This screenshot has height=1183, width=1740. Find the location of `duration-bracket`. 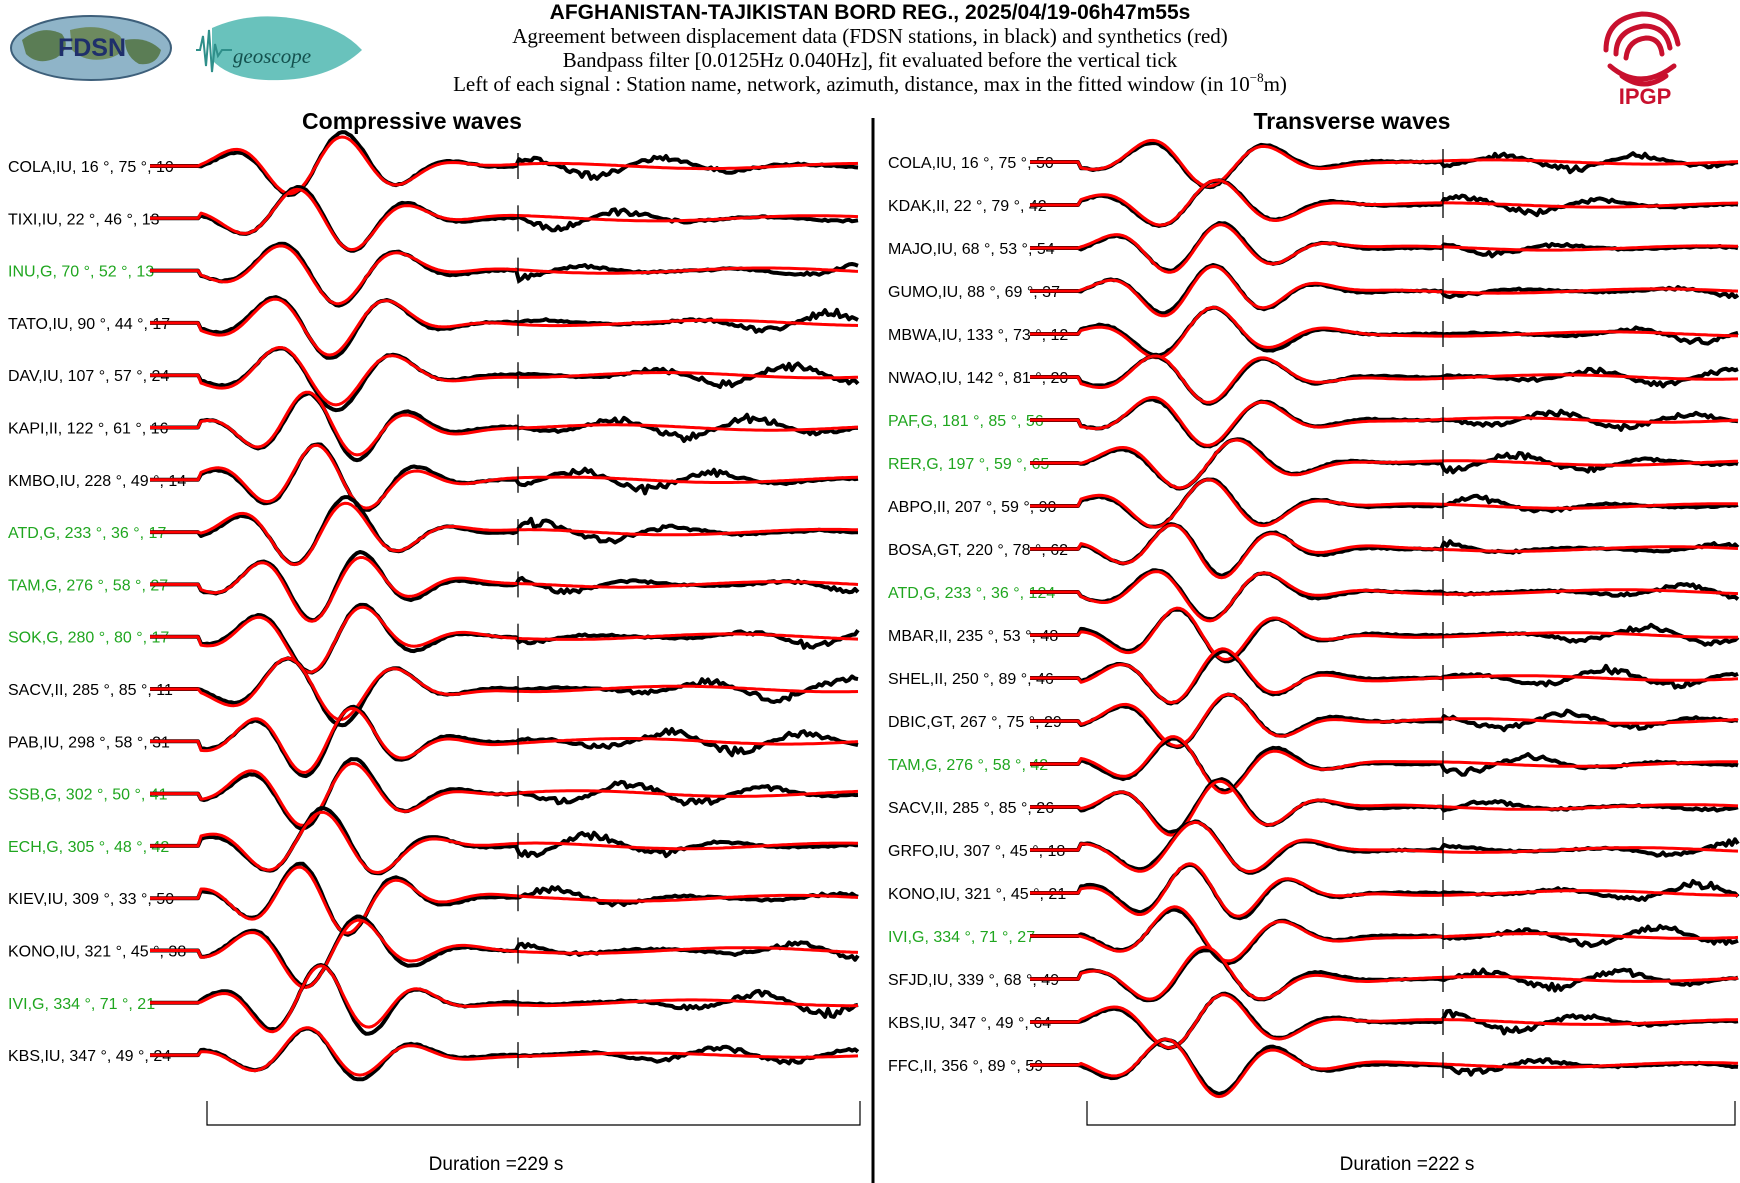

duration-bracket is located at coordinates (1411, 1113).